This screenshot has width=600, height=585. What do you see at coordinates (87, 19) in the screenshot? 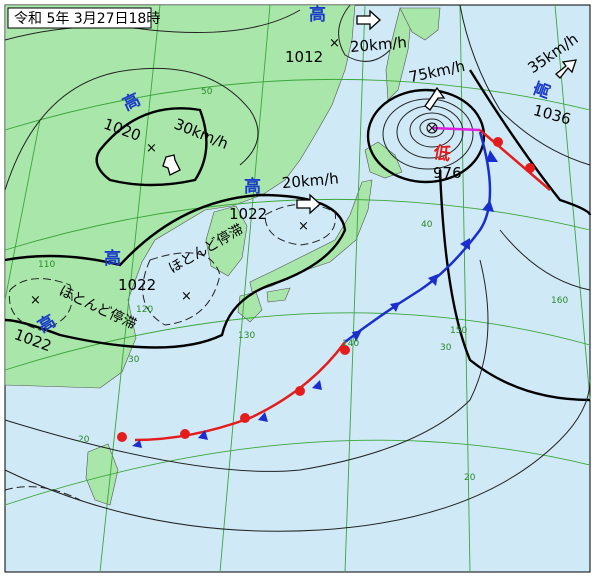
I see `title: 令和 5年 3月27日18時` at bounding box center [87, 19].